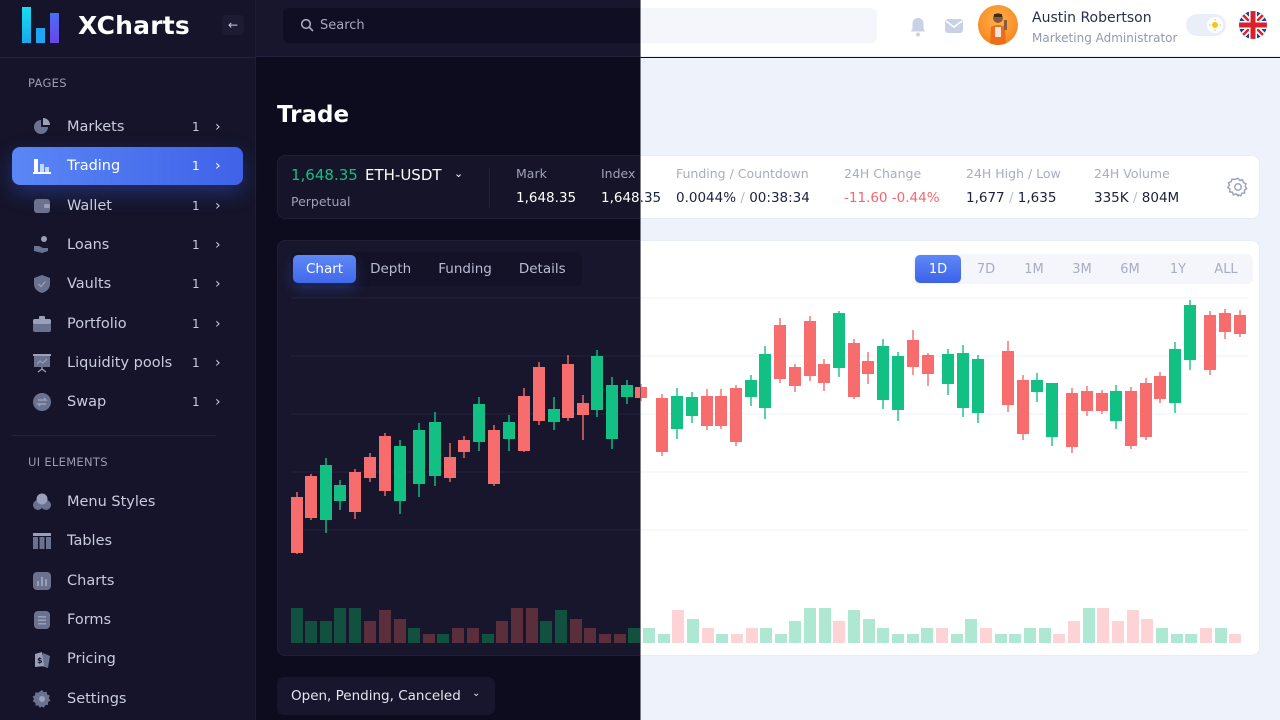 The width and height of the screenshot is (1280, 720). I want to click on tab-depth: Depth, so click(391, 269).